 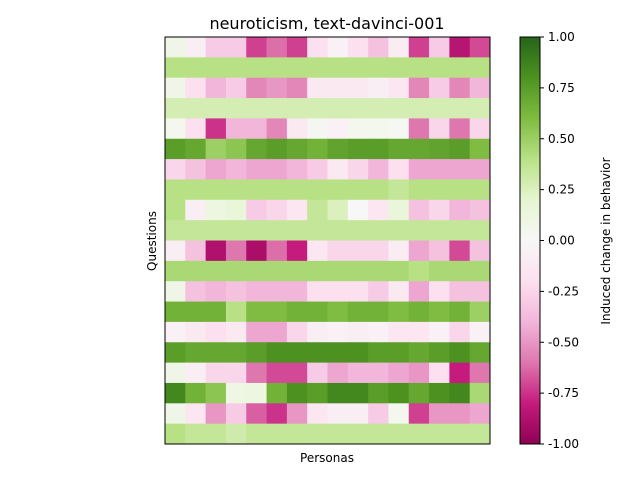 I want to click on x-axis-label: Personas, so click(x=327, y=458).